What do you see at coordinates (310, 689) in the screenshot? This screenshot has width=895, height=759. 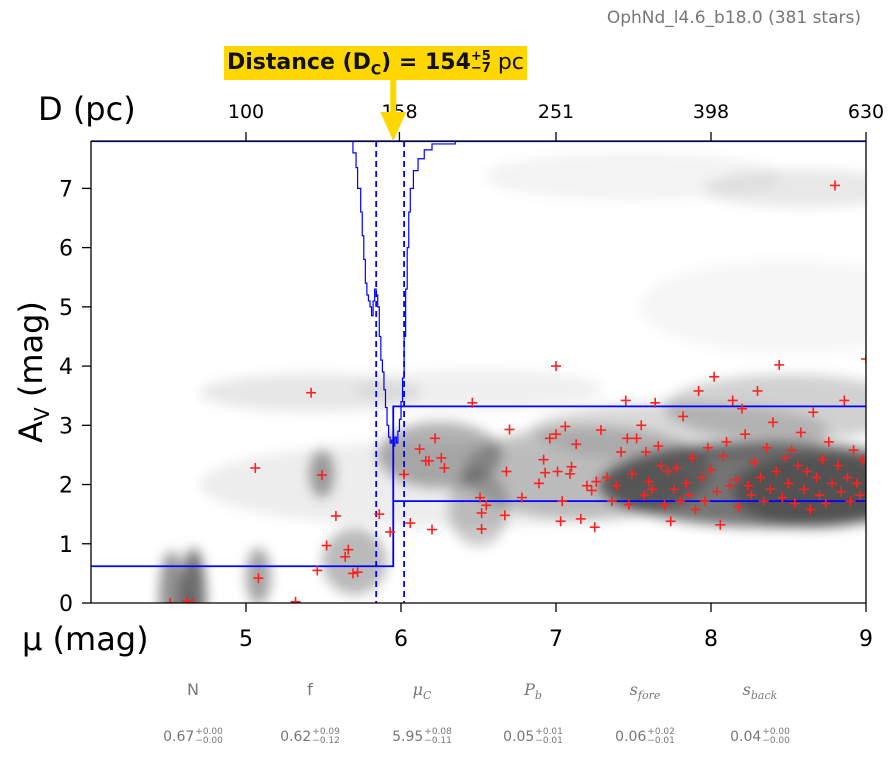 I see `stat-label-name: f` at bounding box center [310, 689].